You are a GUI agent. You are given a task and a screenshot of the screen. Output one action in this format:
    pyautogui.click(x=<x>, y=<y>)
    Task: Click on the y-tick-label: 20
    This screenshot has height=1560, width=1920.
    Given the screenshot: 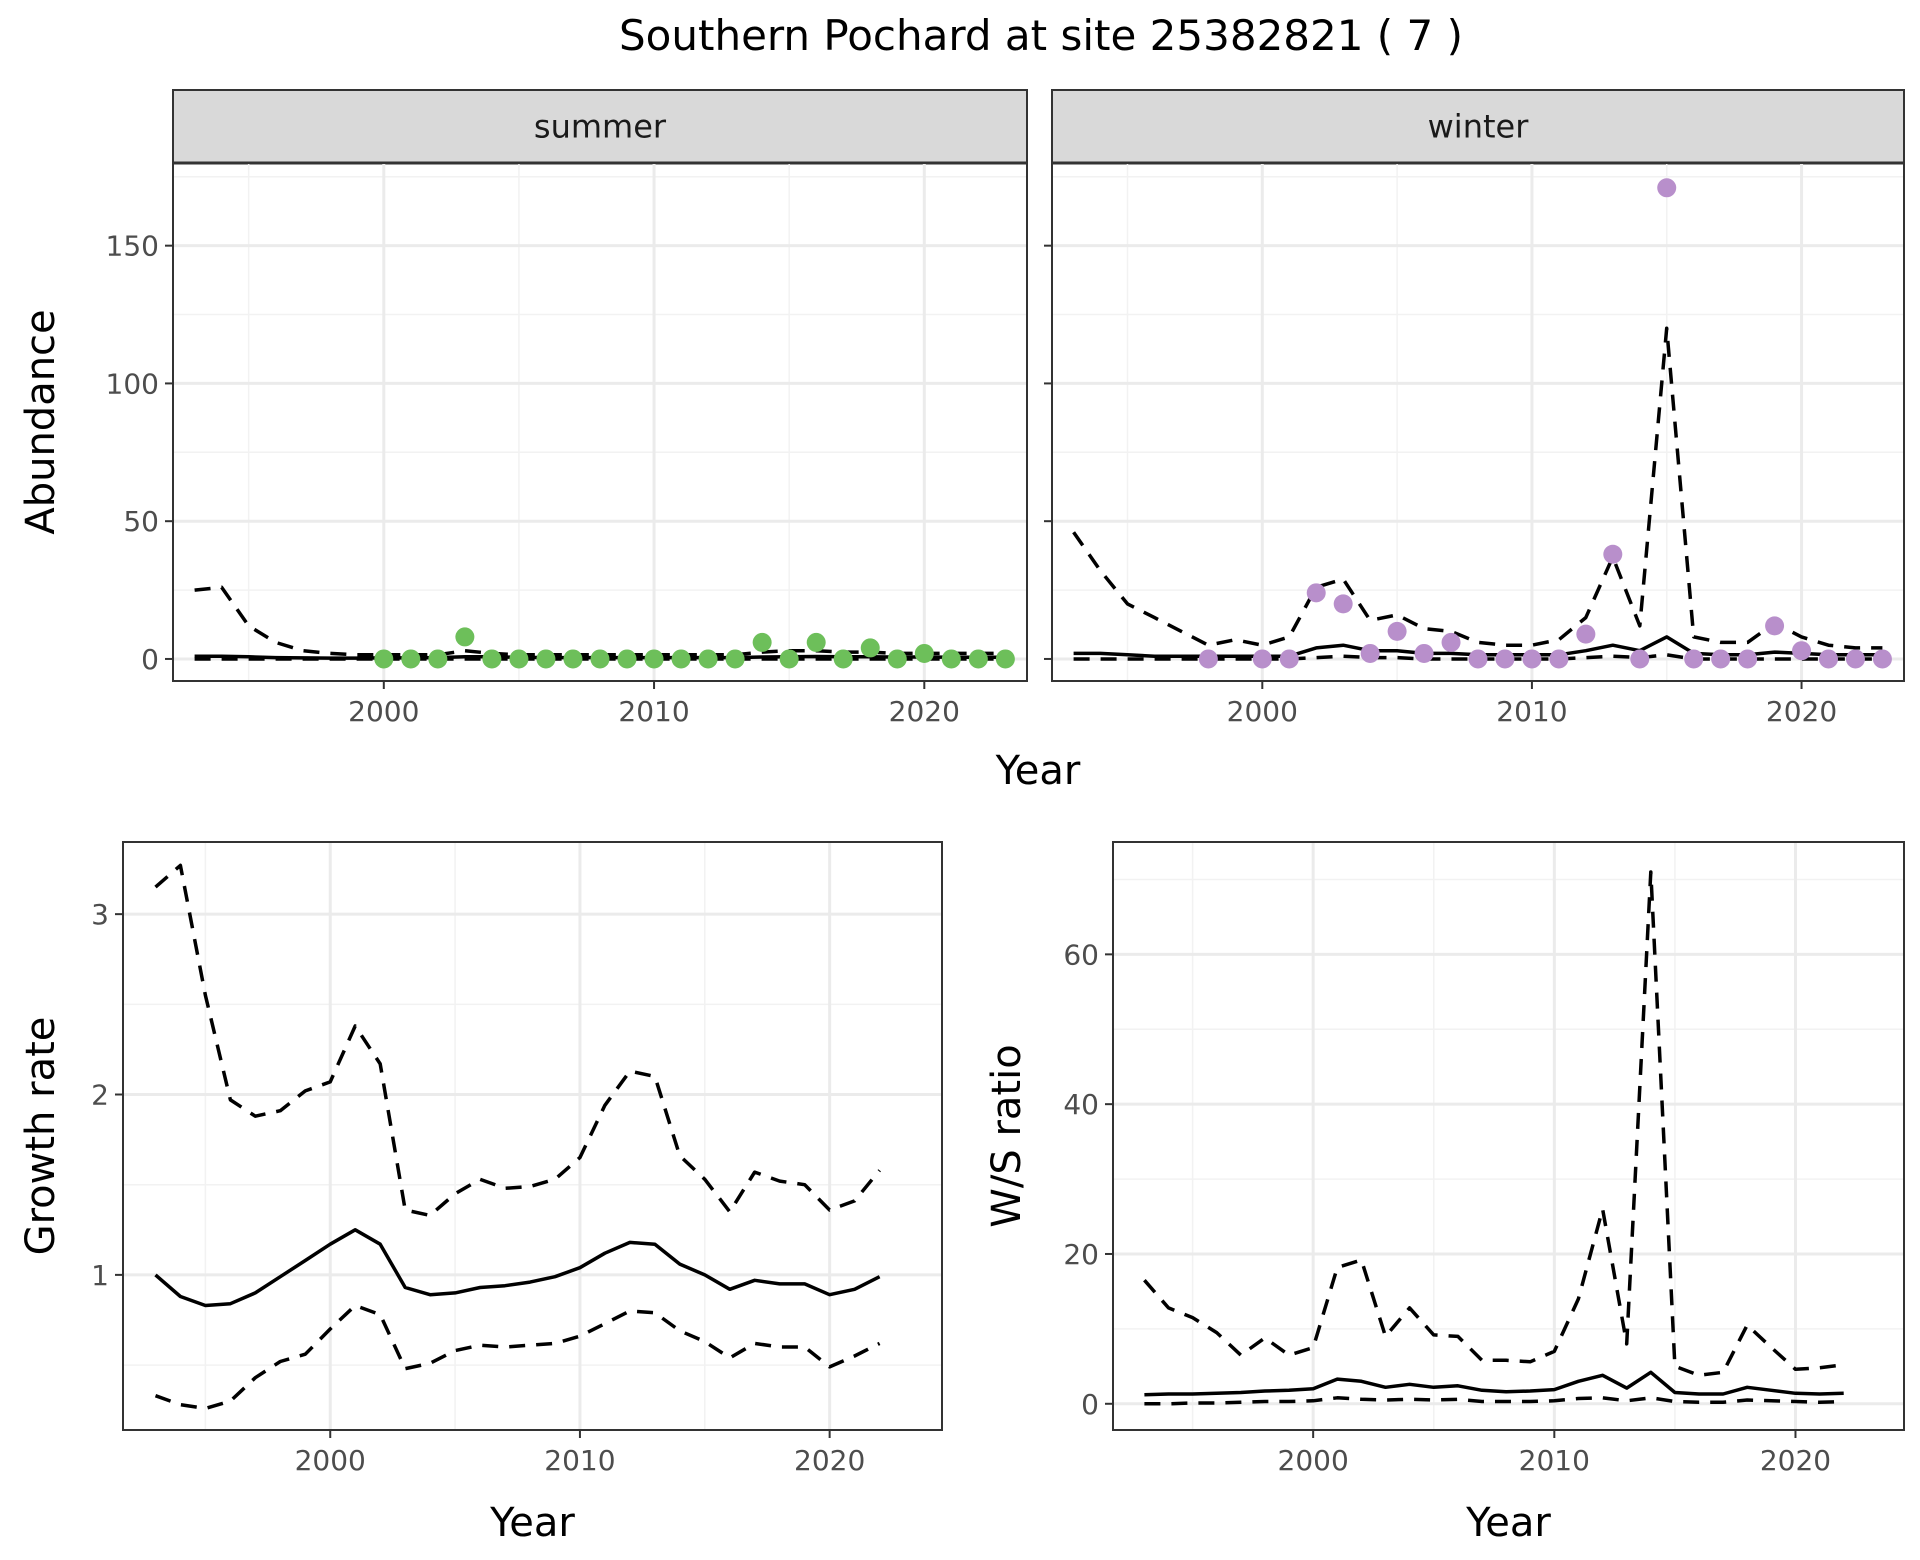 What is the action you would take?
    pyautogui.click(x=1081, y=1254)
    